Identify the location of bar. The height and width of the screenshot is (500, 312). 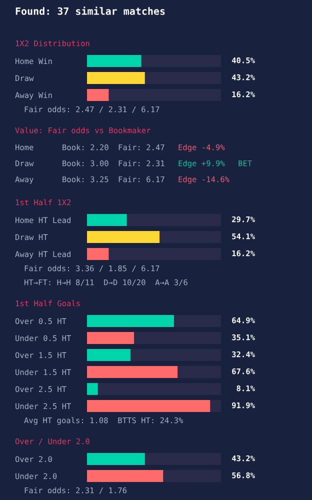
(92, 389).